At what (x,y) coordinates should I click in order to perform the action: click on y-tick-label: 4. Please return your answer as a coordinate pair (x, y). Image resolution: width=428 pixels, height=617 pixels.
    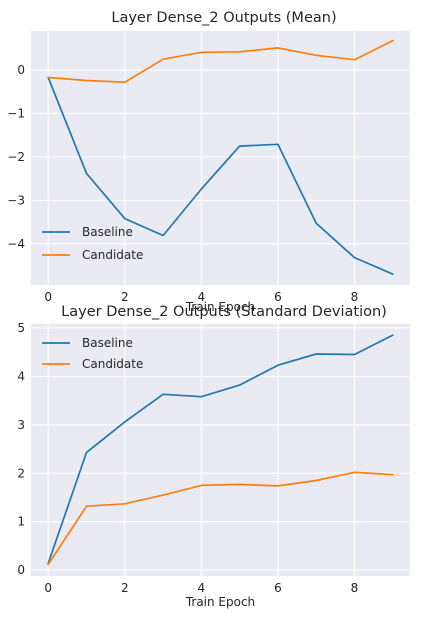
    Looking at the image, I should click on (21, 376).